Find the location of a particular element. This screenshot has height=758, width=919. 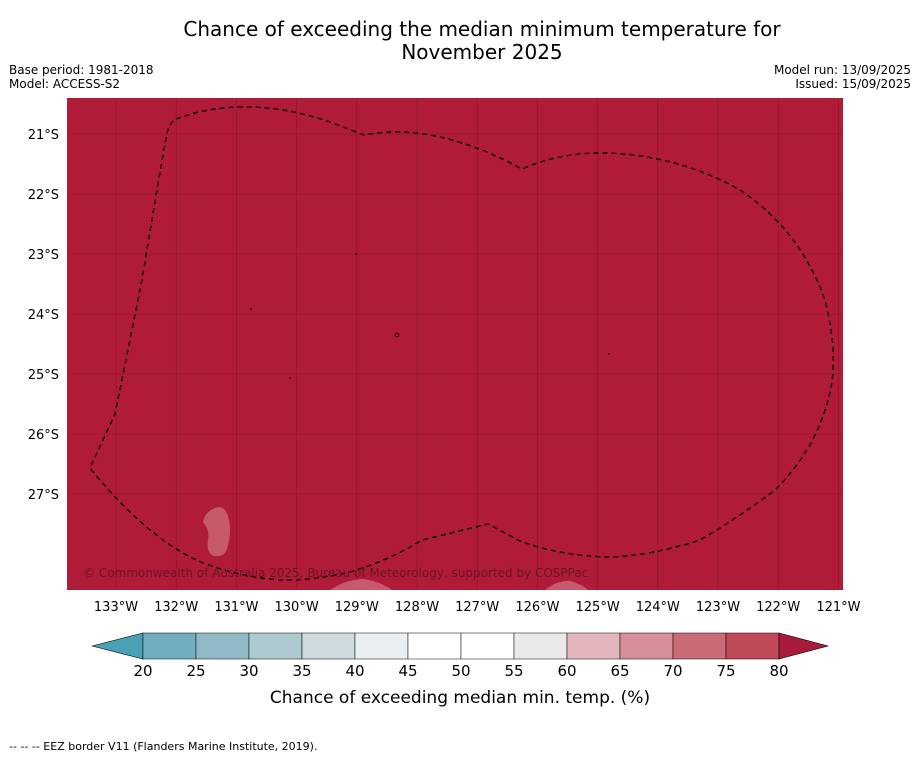

issued-date: Issued: 15/09/2025 is located at coordinates (853, 84).